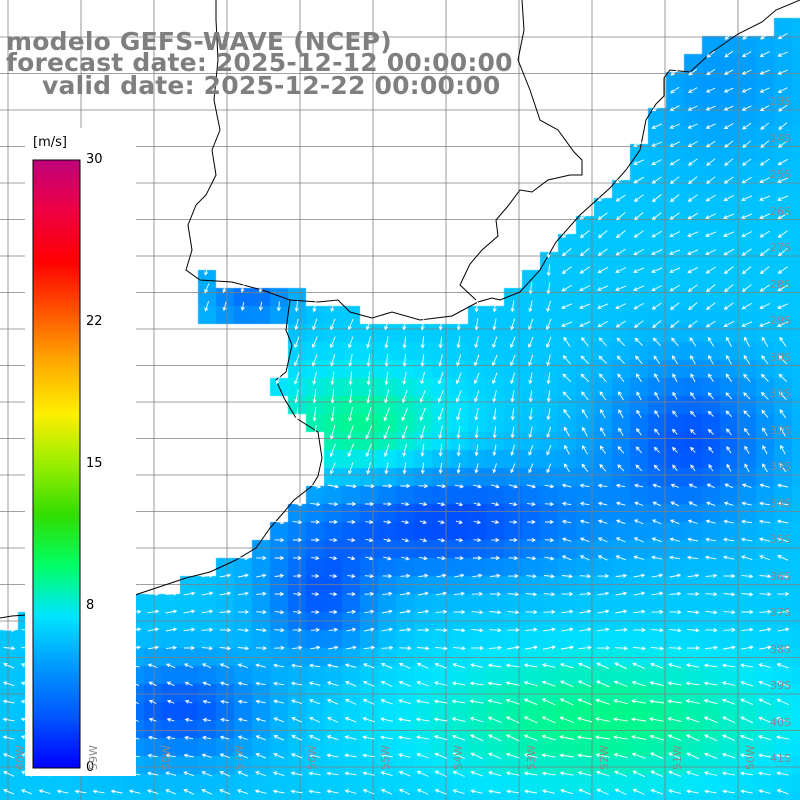 The image size is (800, 800). What do you see at coordinates (93, 757) in the screenshot?
I see `longitude-label: 59W` at bounding box center [93, 757].